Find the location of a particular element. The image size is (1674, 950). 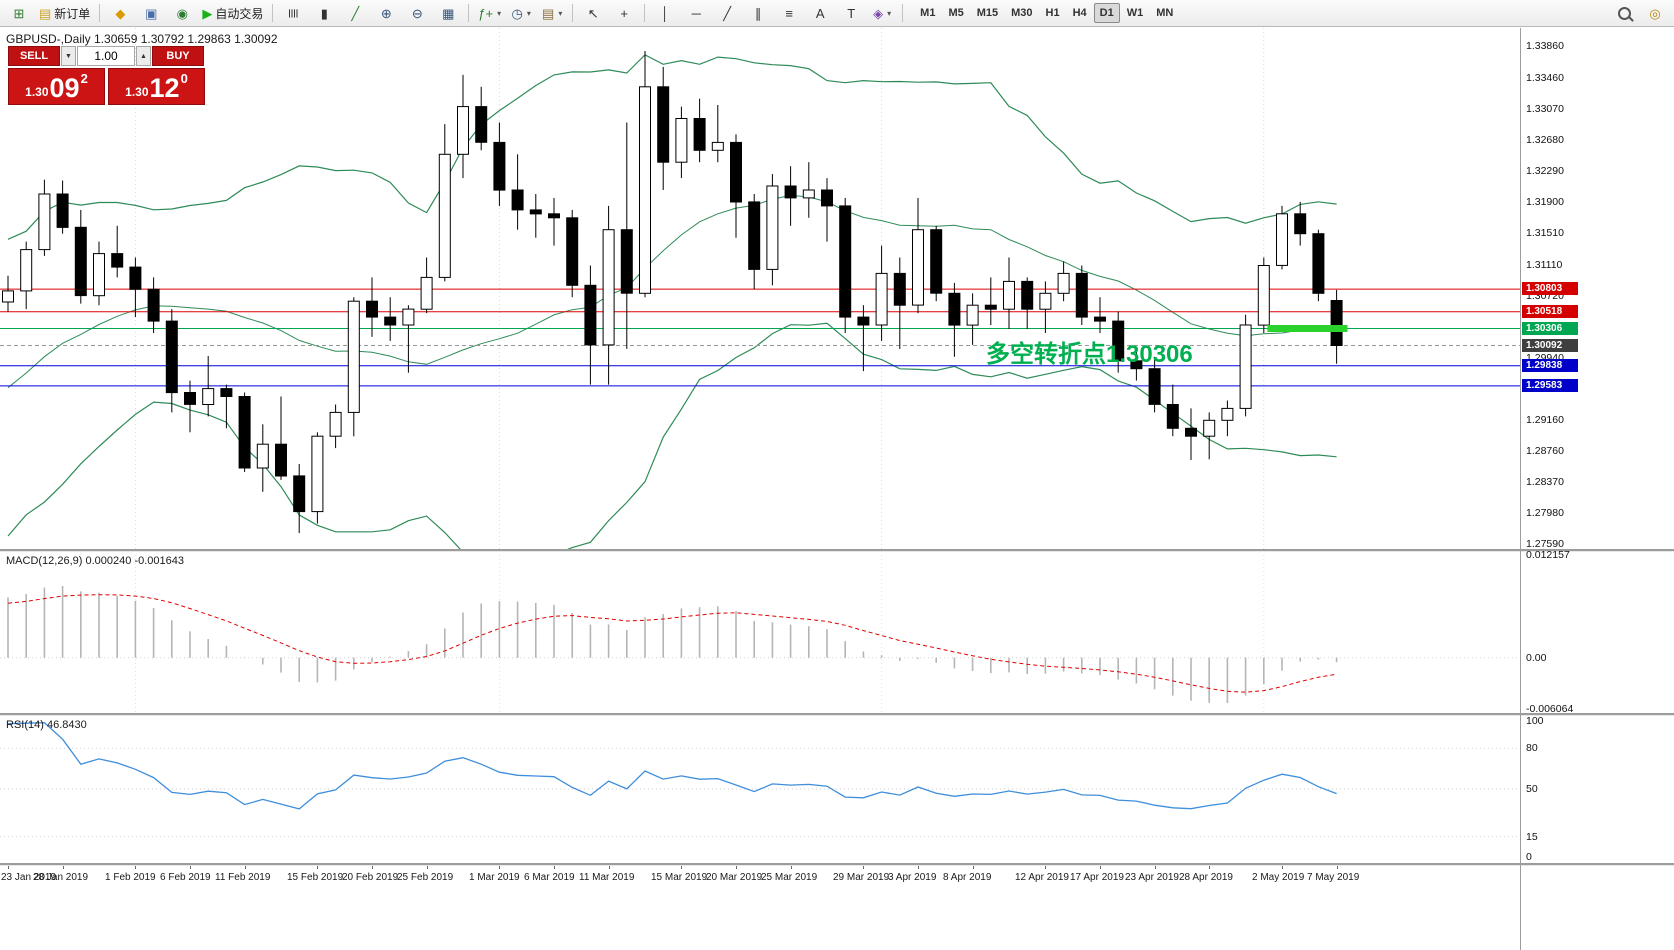

search-button is located at coordinates (1624, 13).